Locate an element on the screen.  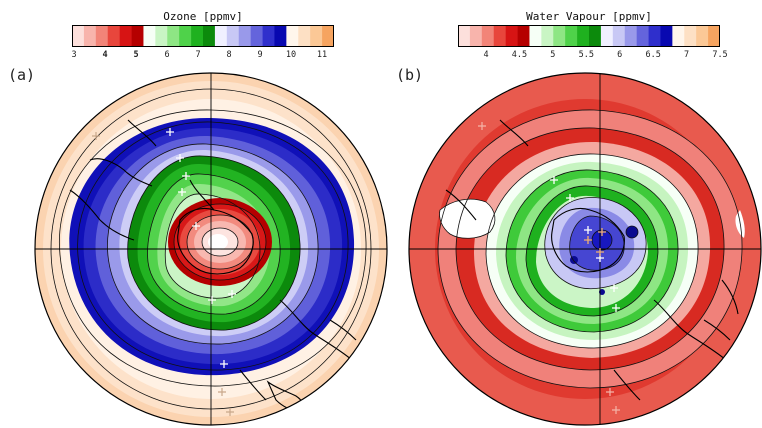
water-vapour-colorbar-tick-label: 7 is located at coordinates (687, 55).